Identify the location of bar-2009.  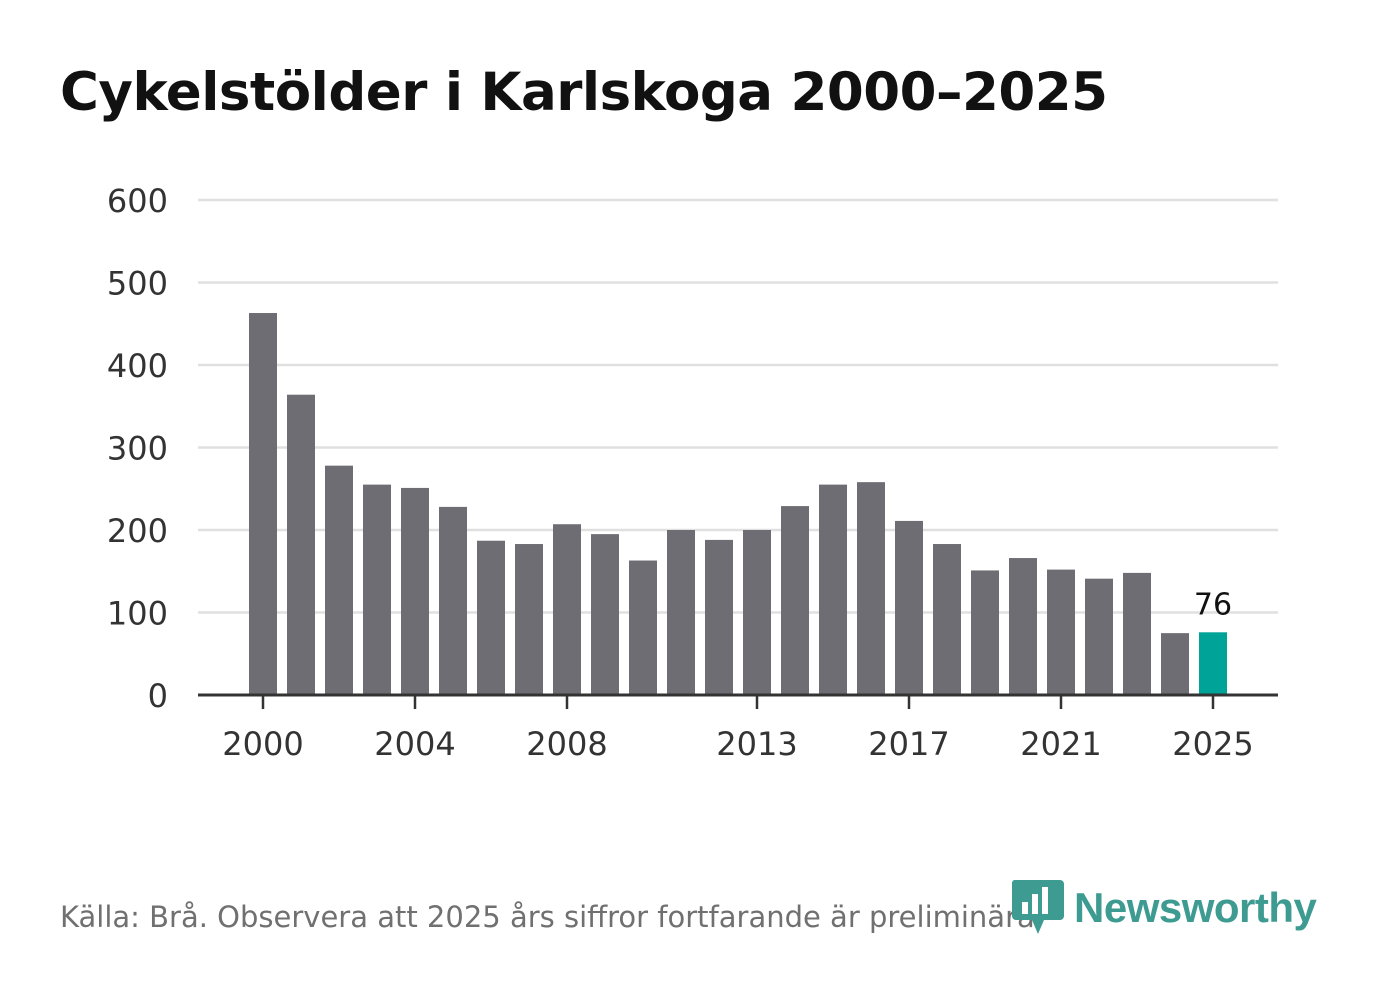
(605, 614).